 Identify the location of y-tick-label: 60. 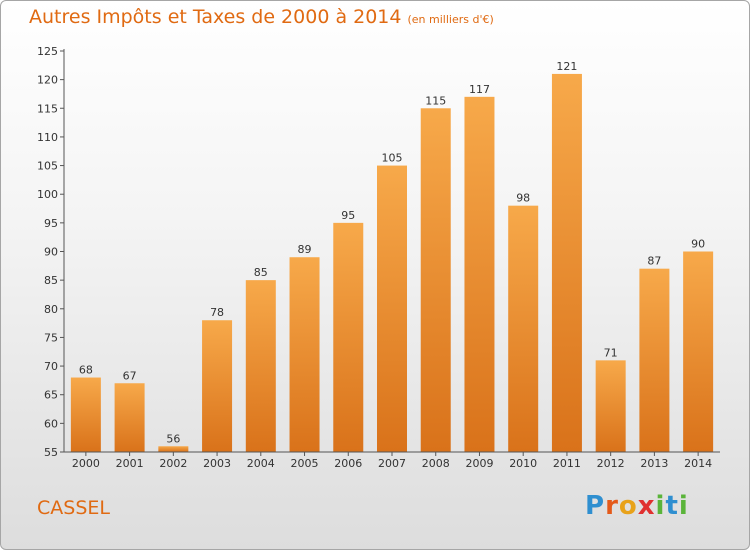
(51, 423).